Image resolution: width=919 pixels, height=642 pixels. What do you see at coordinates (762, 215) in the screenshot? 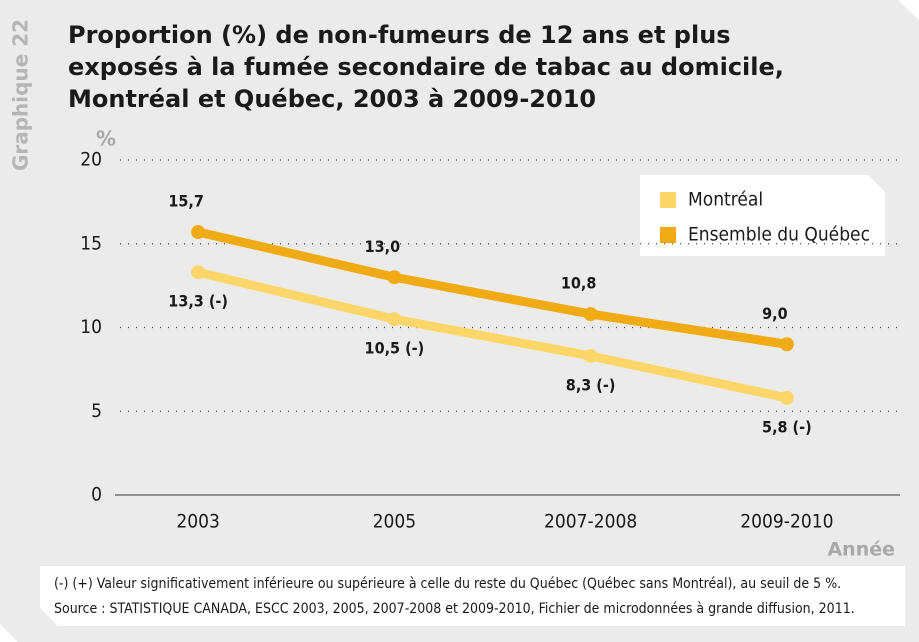
I see `legend` at bounding box center [762, 215].